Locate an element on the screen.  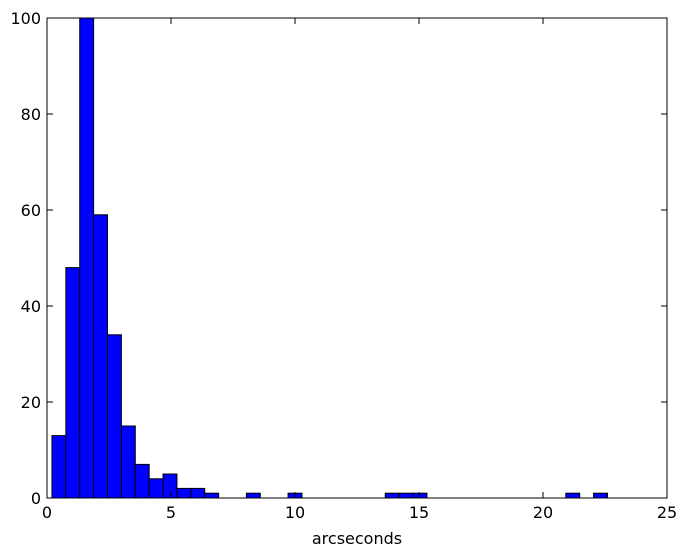
y-tick-label: 0 is located at coordinates (36, 498).